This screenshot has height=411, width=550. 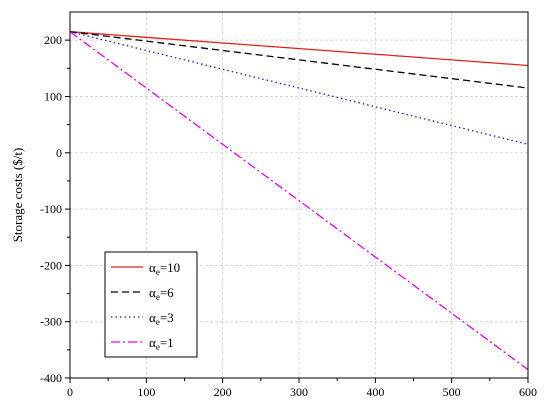 What do you see at coordinates (452, 392) in the screenshot?
I see `x-tick-label: 500` at bounding box center [452, 392].